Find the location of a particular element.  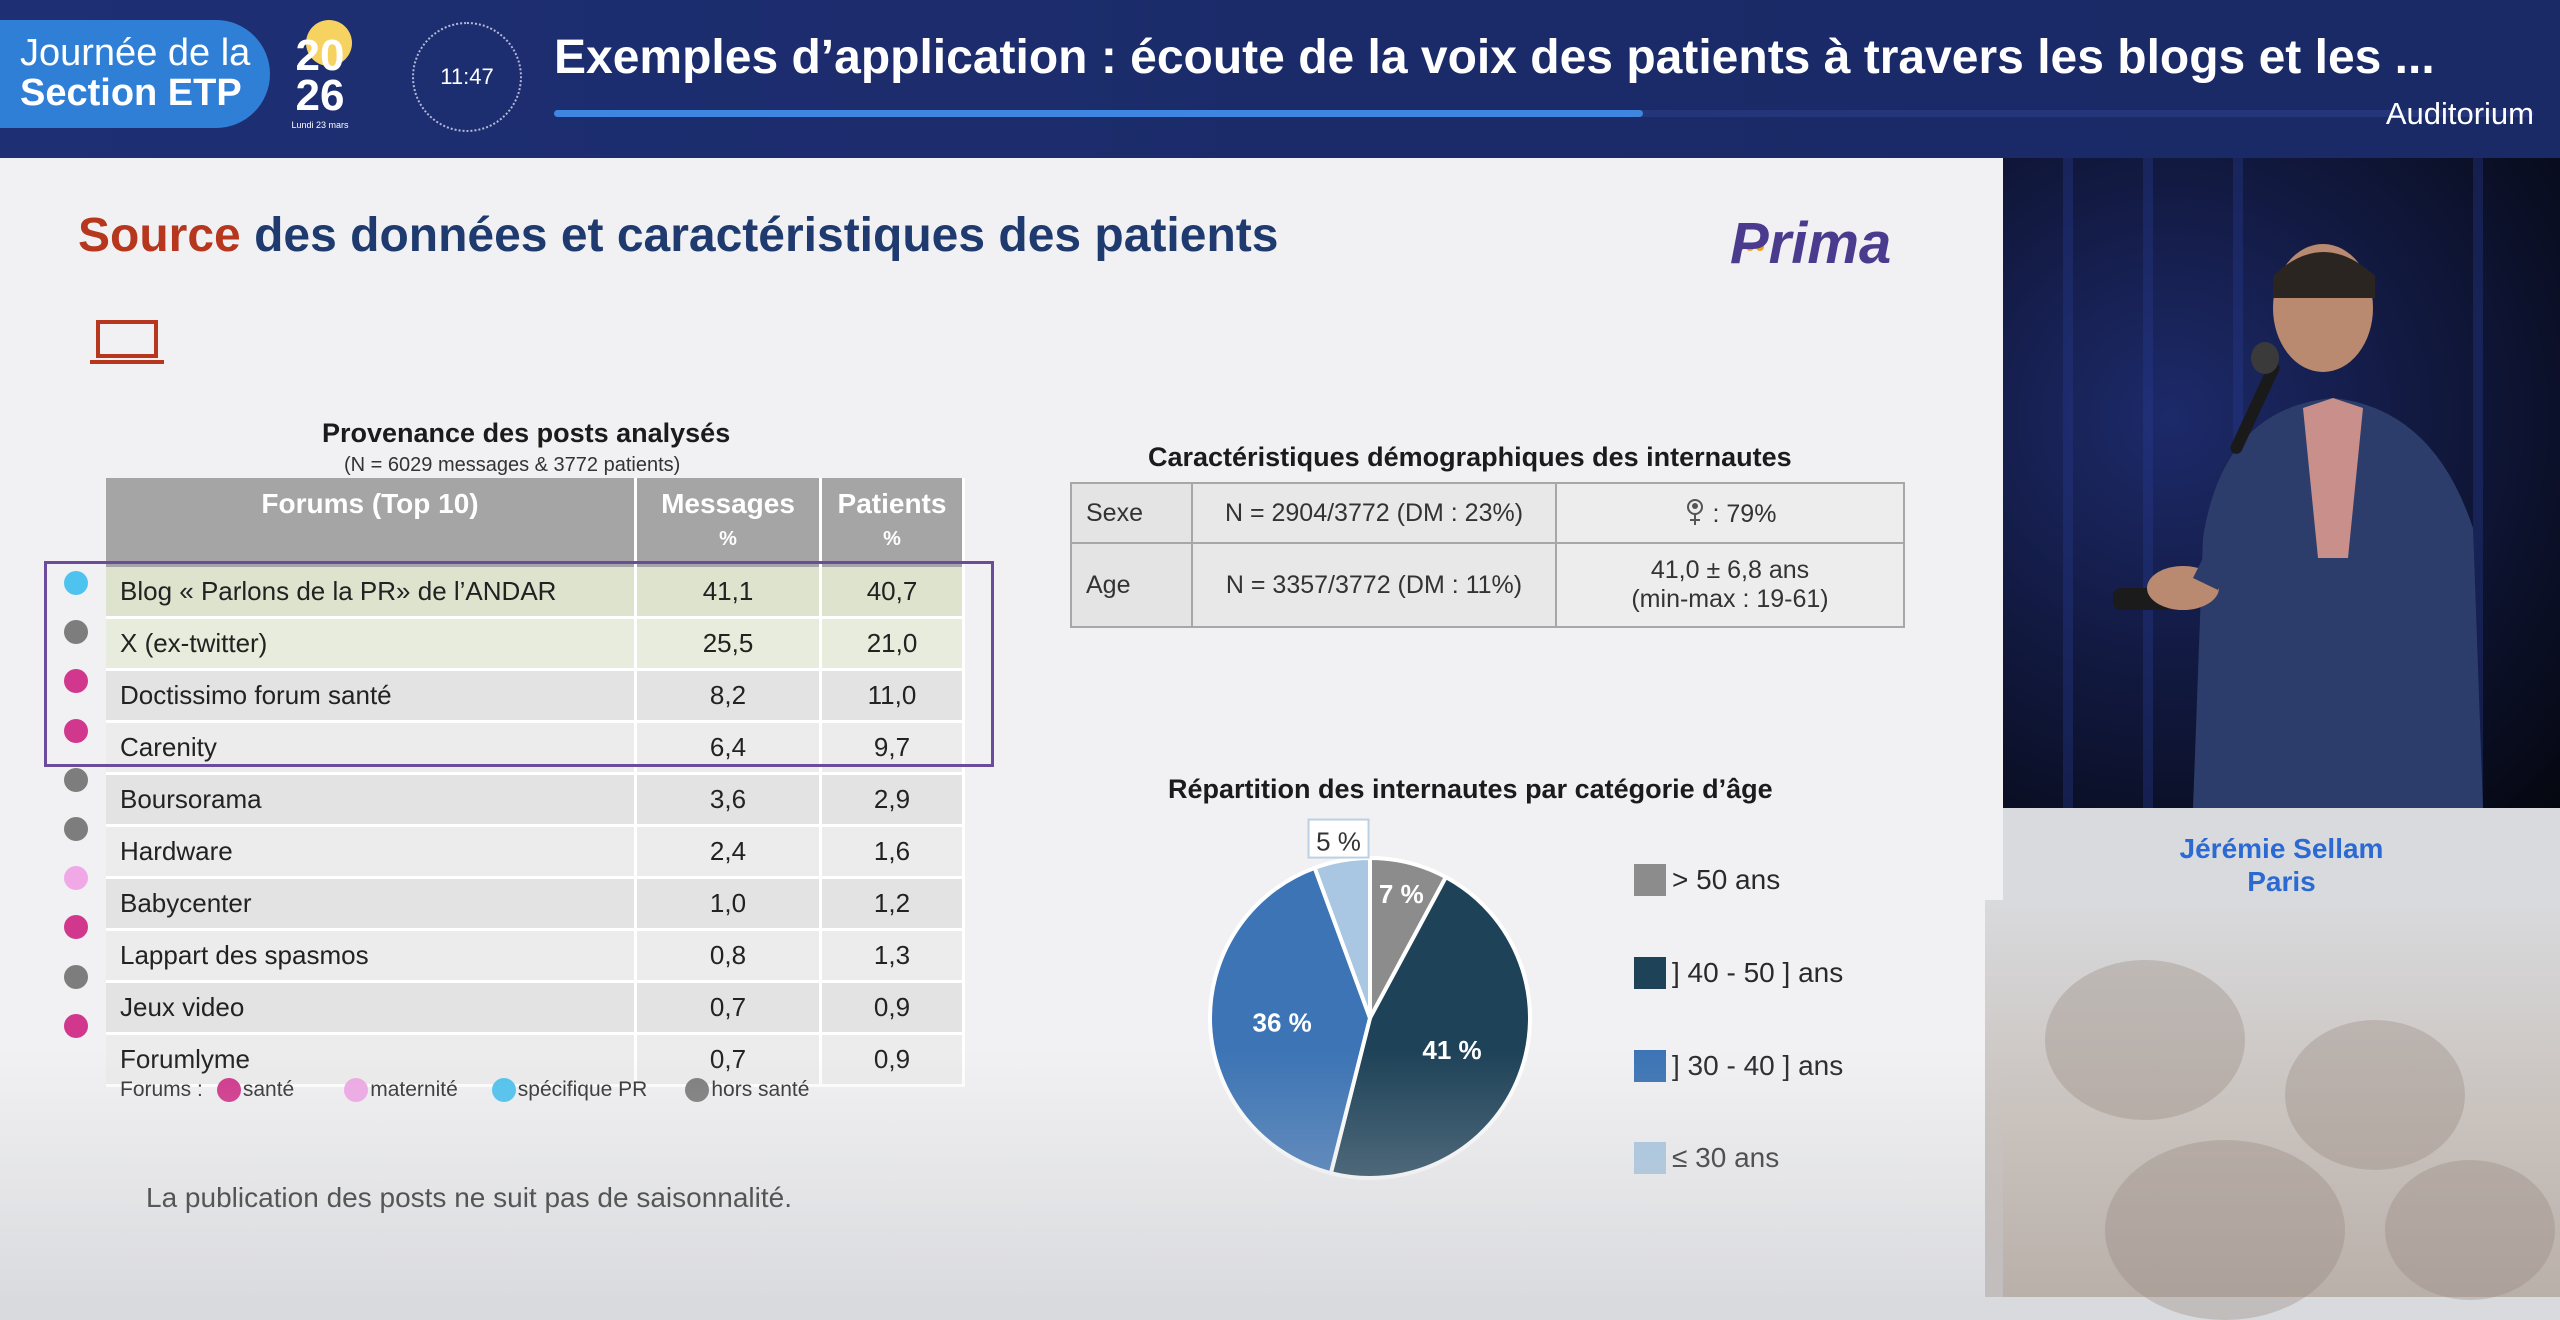

col-messages: Messages% is located at coordinates (728, 522).